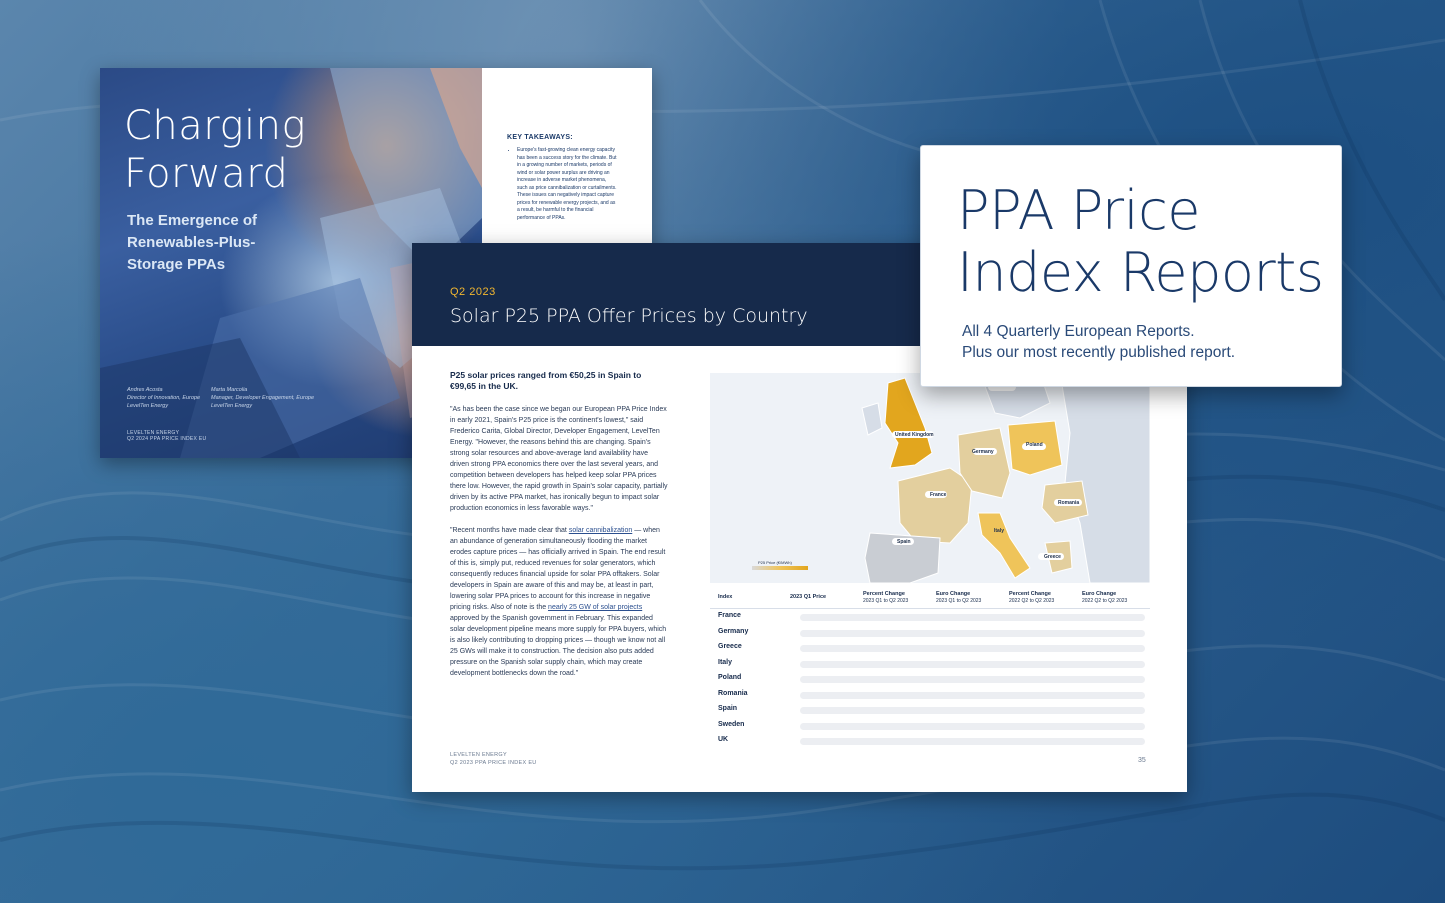 The width and height of the screenshot is (1445, 903). What do you see at coordinates (229, 390) in the screenshot?
I see `author-name: Marta Marcolia` at bounding box center [229, 390].